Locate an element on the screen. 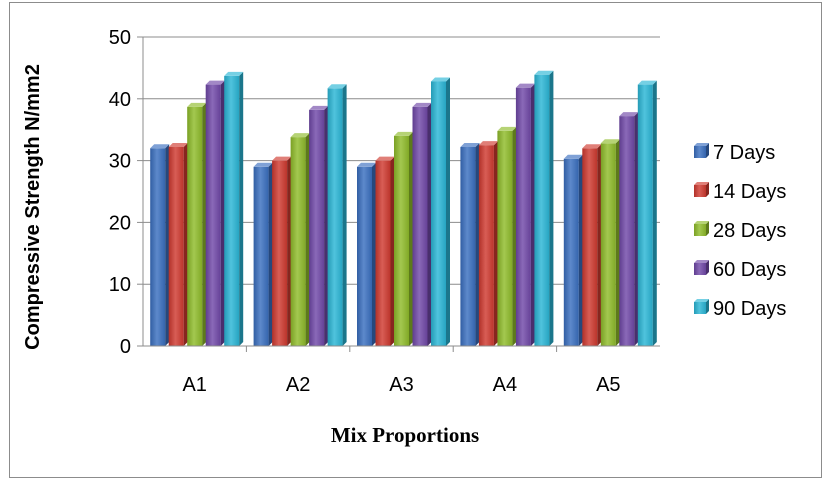 Image resolution: width=825 pixels, height=480 pixels. bar-A4-60-days is located at coordinates (525, 215).